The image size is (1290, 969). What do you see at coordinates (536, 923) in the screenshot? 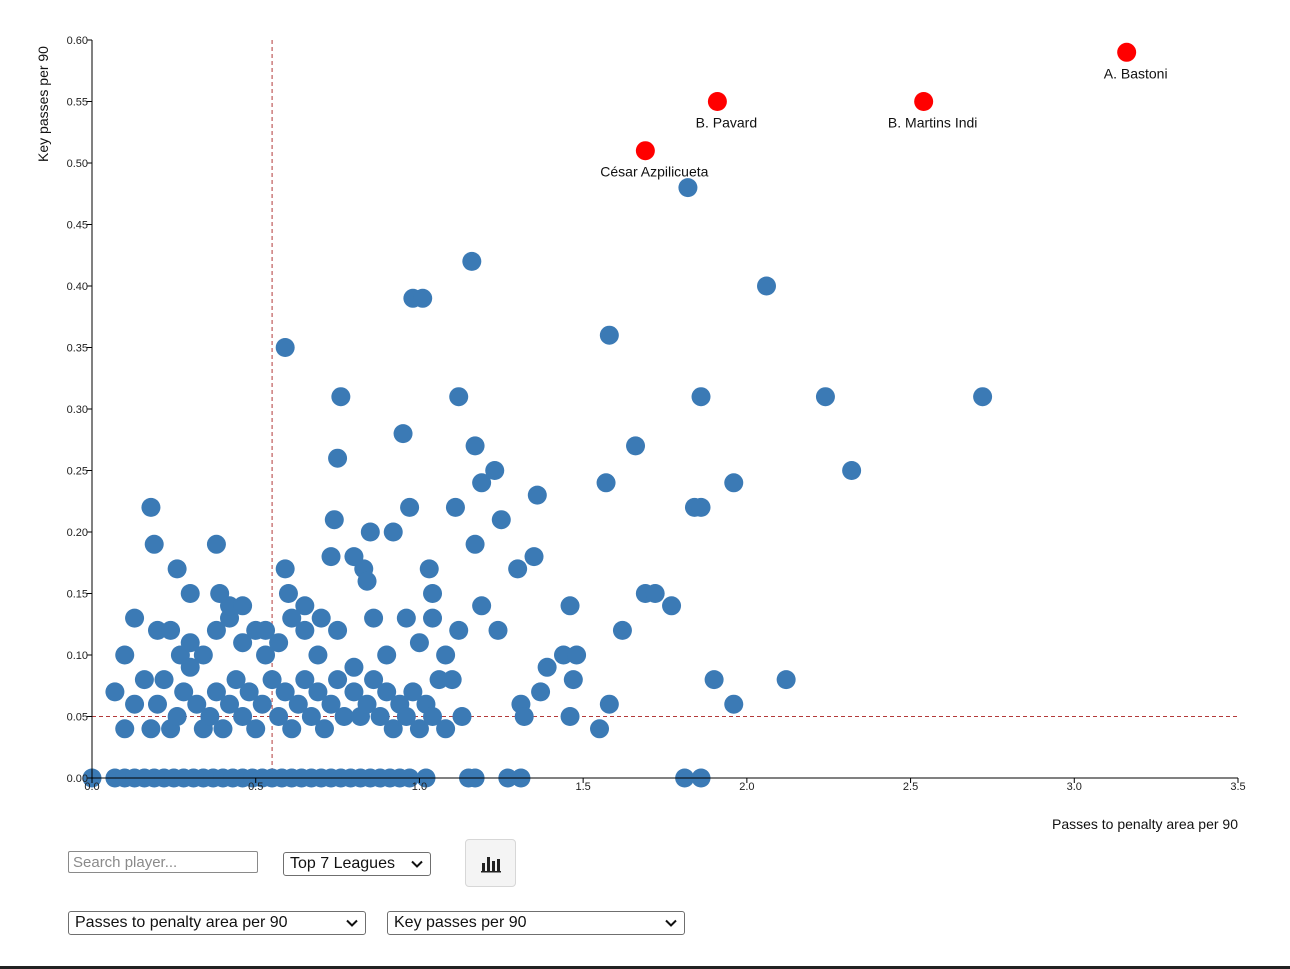
I see `y-metric-select: Key passes per 90` at bounding box center [536, 923].